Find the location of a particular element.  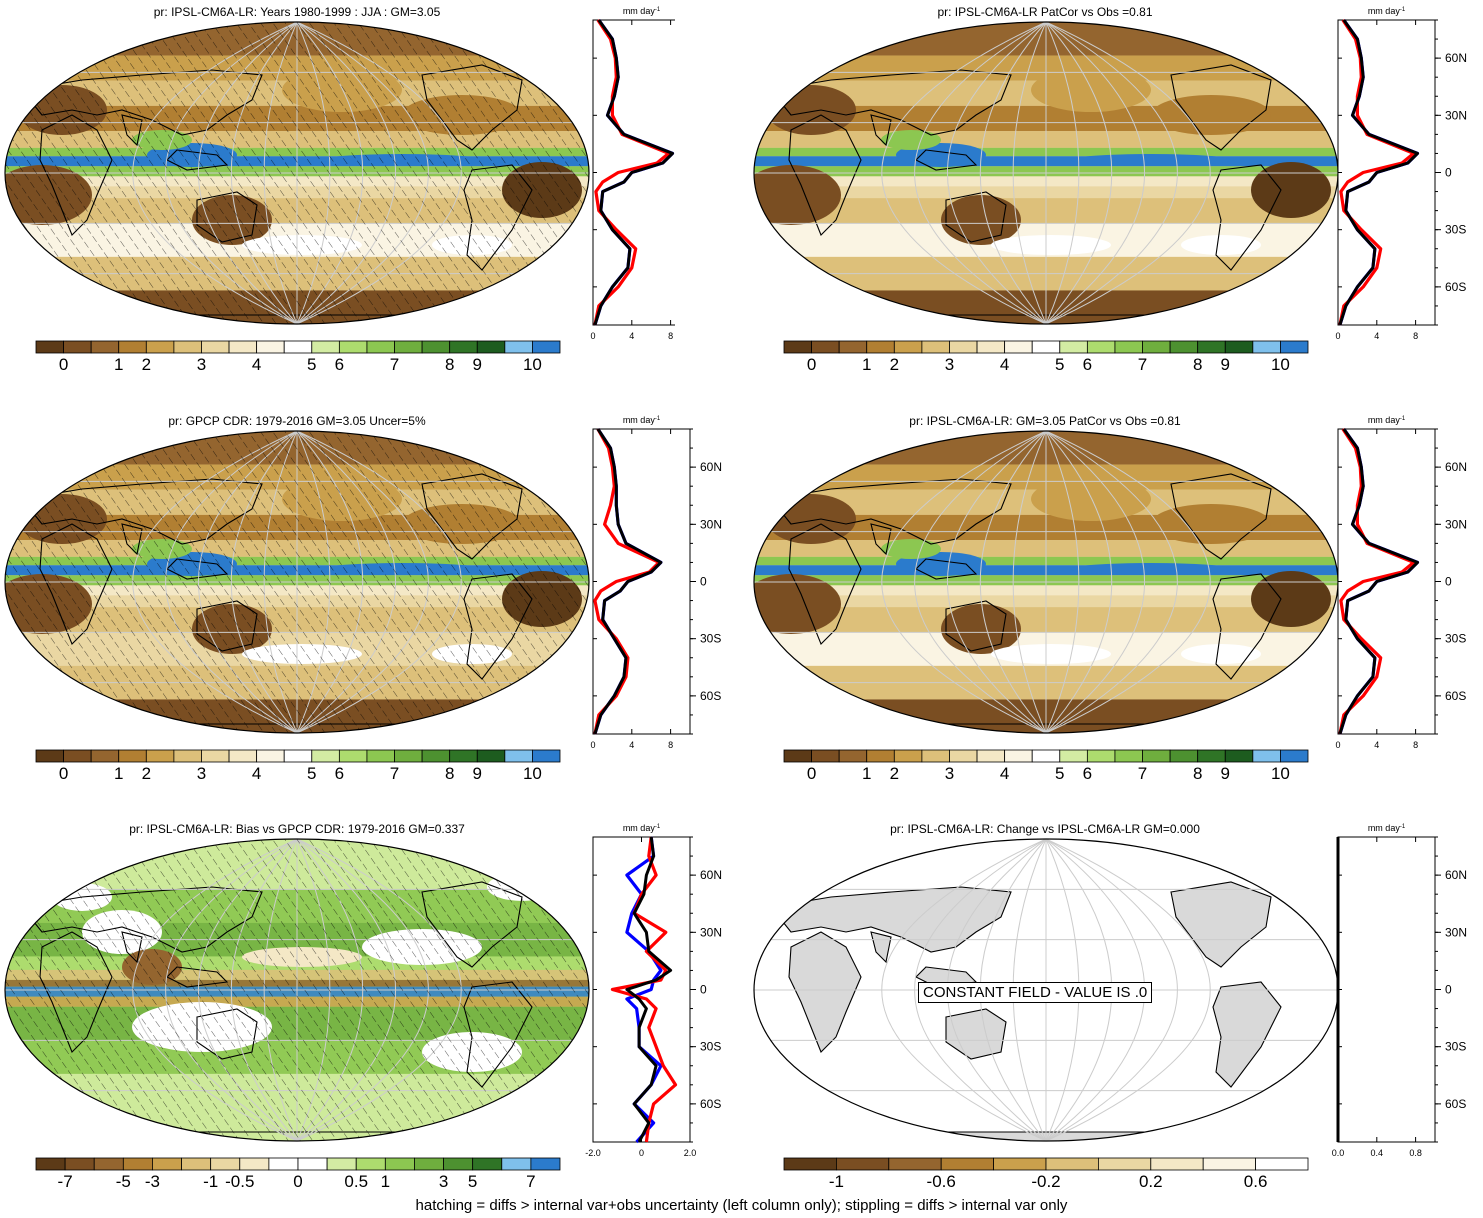

zonal-profile-4: mm day-1 60N 30N 0 30S 60S 0 4 8 is located at coordinates (1401, 582).